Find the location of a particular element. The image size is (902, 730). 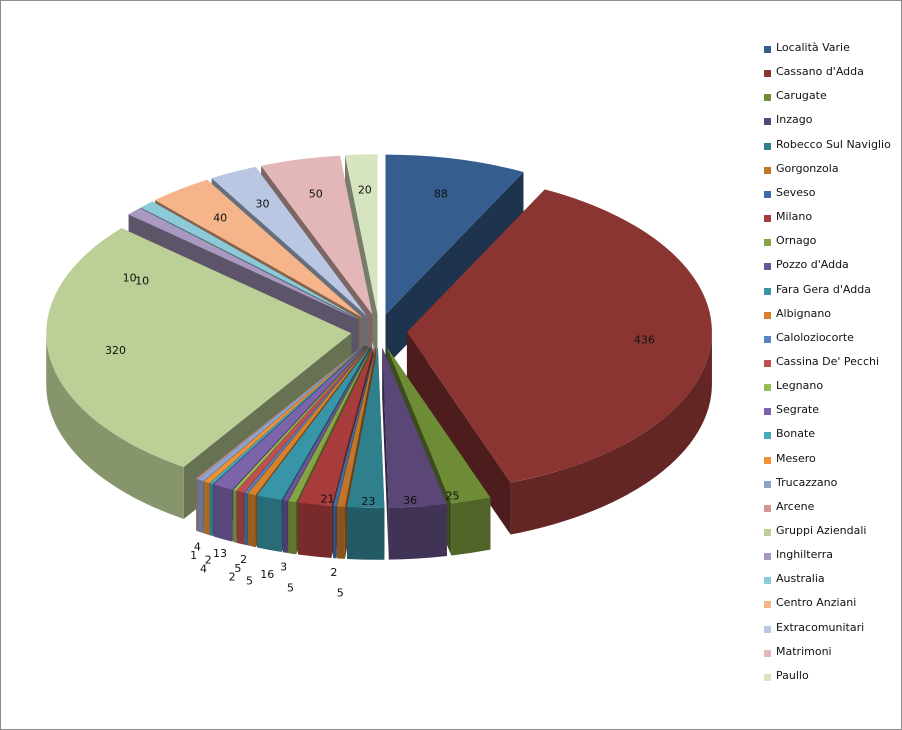

slice-side-carugate is located at coordinates (471, 526).